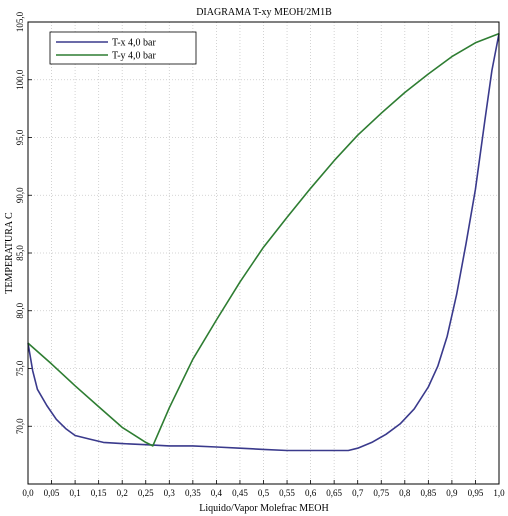 The image size is (508, 516). What do you see at coordinates (217, 493) in the screenshot?
I see `x-tick-label: 0,4` at bounding box center [217, 493].